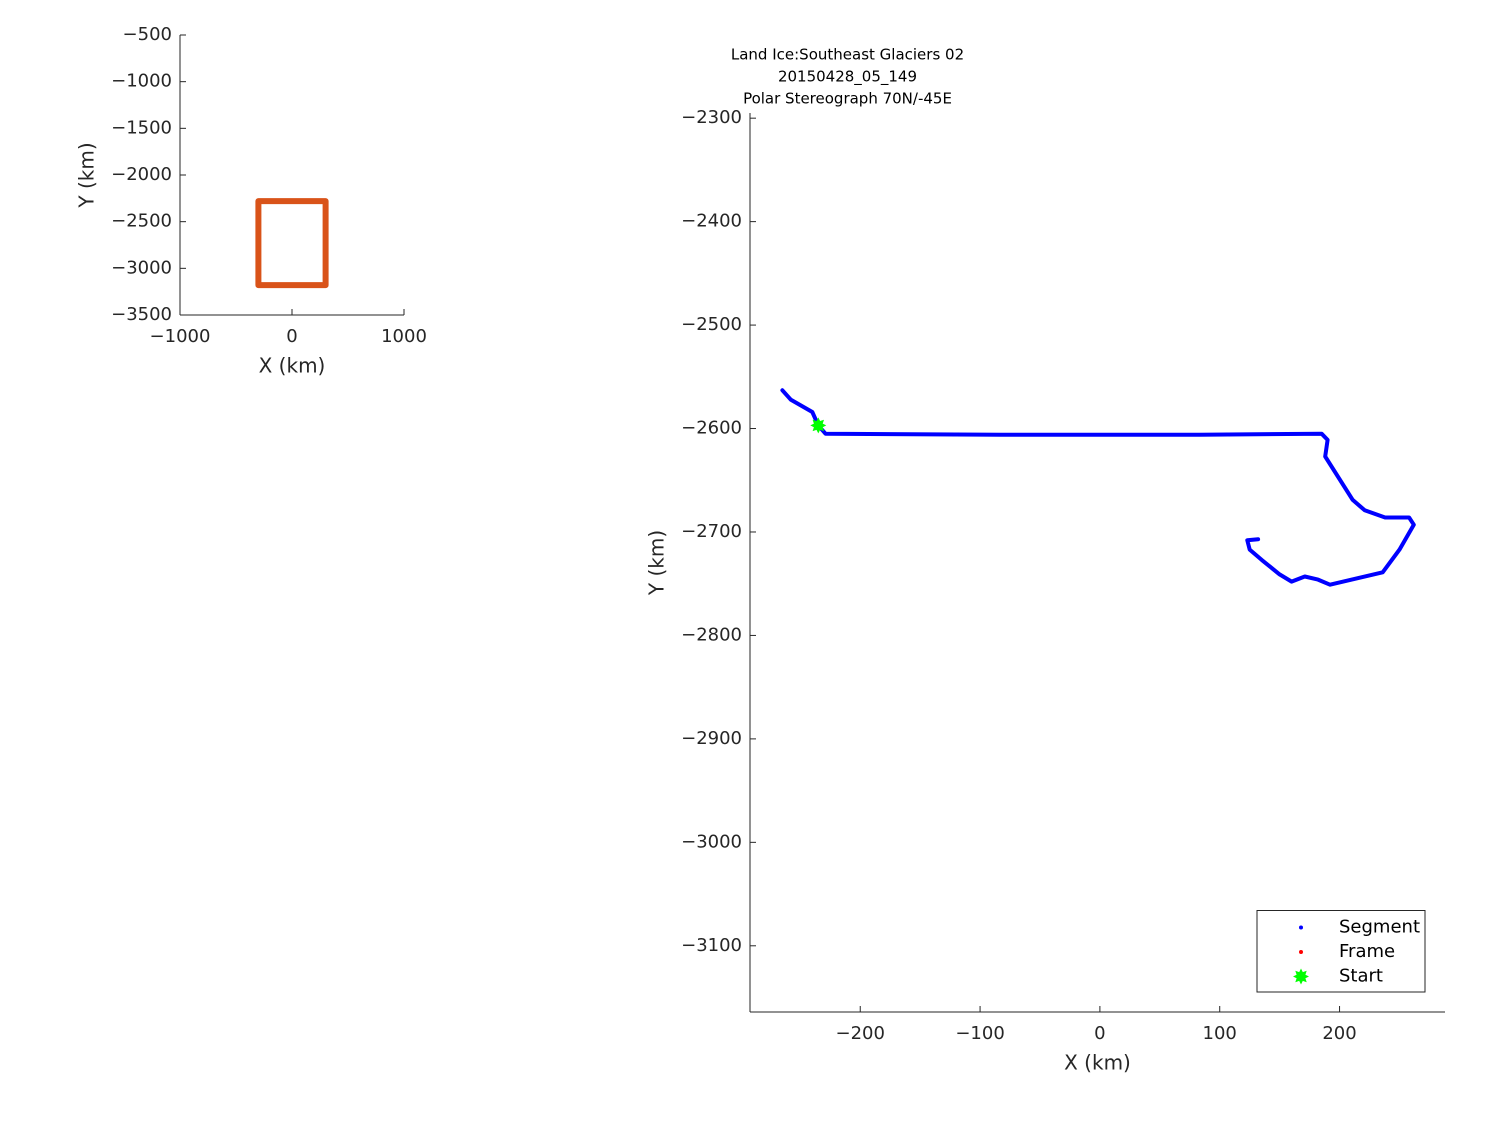  What do you see at coordinates (1220, 1033) in the screenshot?
I see `x-tick-label: 100` at bounding box center [1220, 1033].